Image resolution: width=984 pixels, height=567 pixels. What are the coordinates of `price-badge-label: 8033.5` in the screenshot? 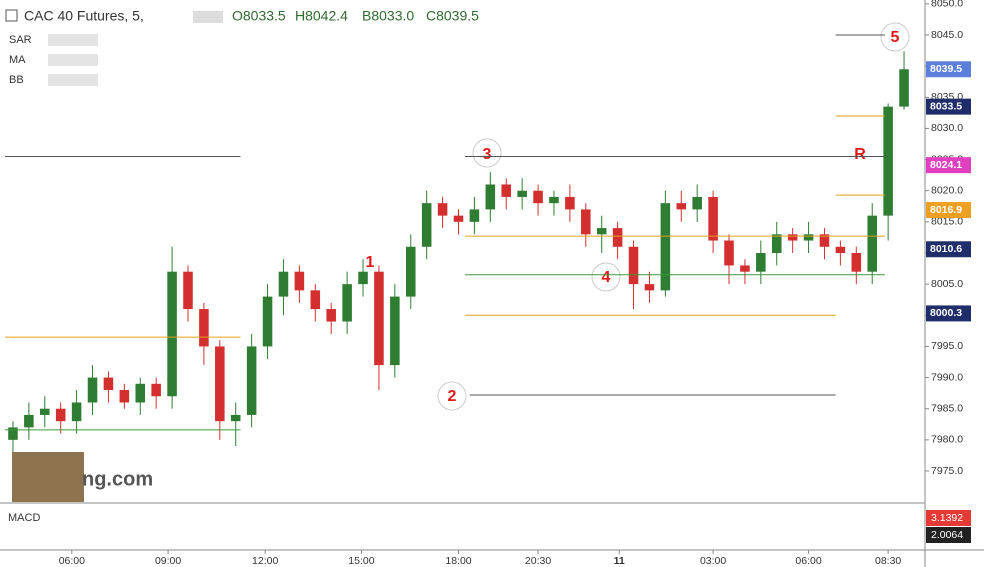 It's located at (946, 106).